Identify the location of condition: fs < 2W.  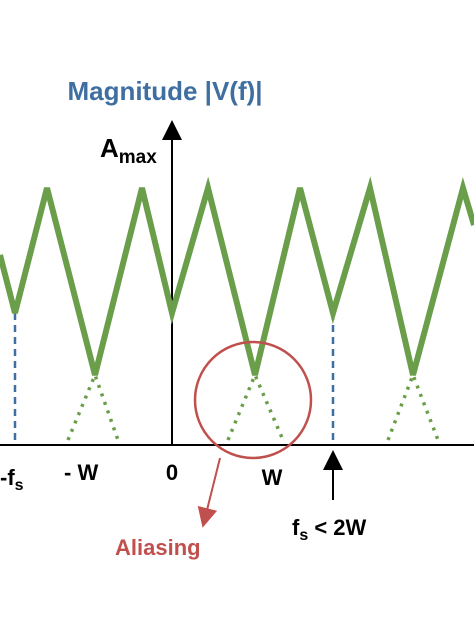
(329, 529).